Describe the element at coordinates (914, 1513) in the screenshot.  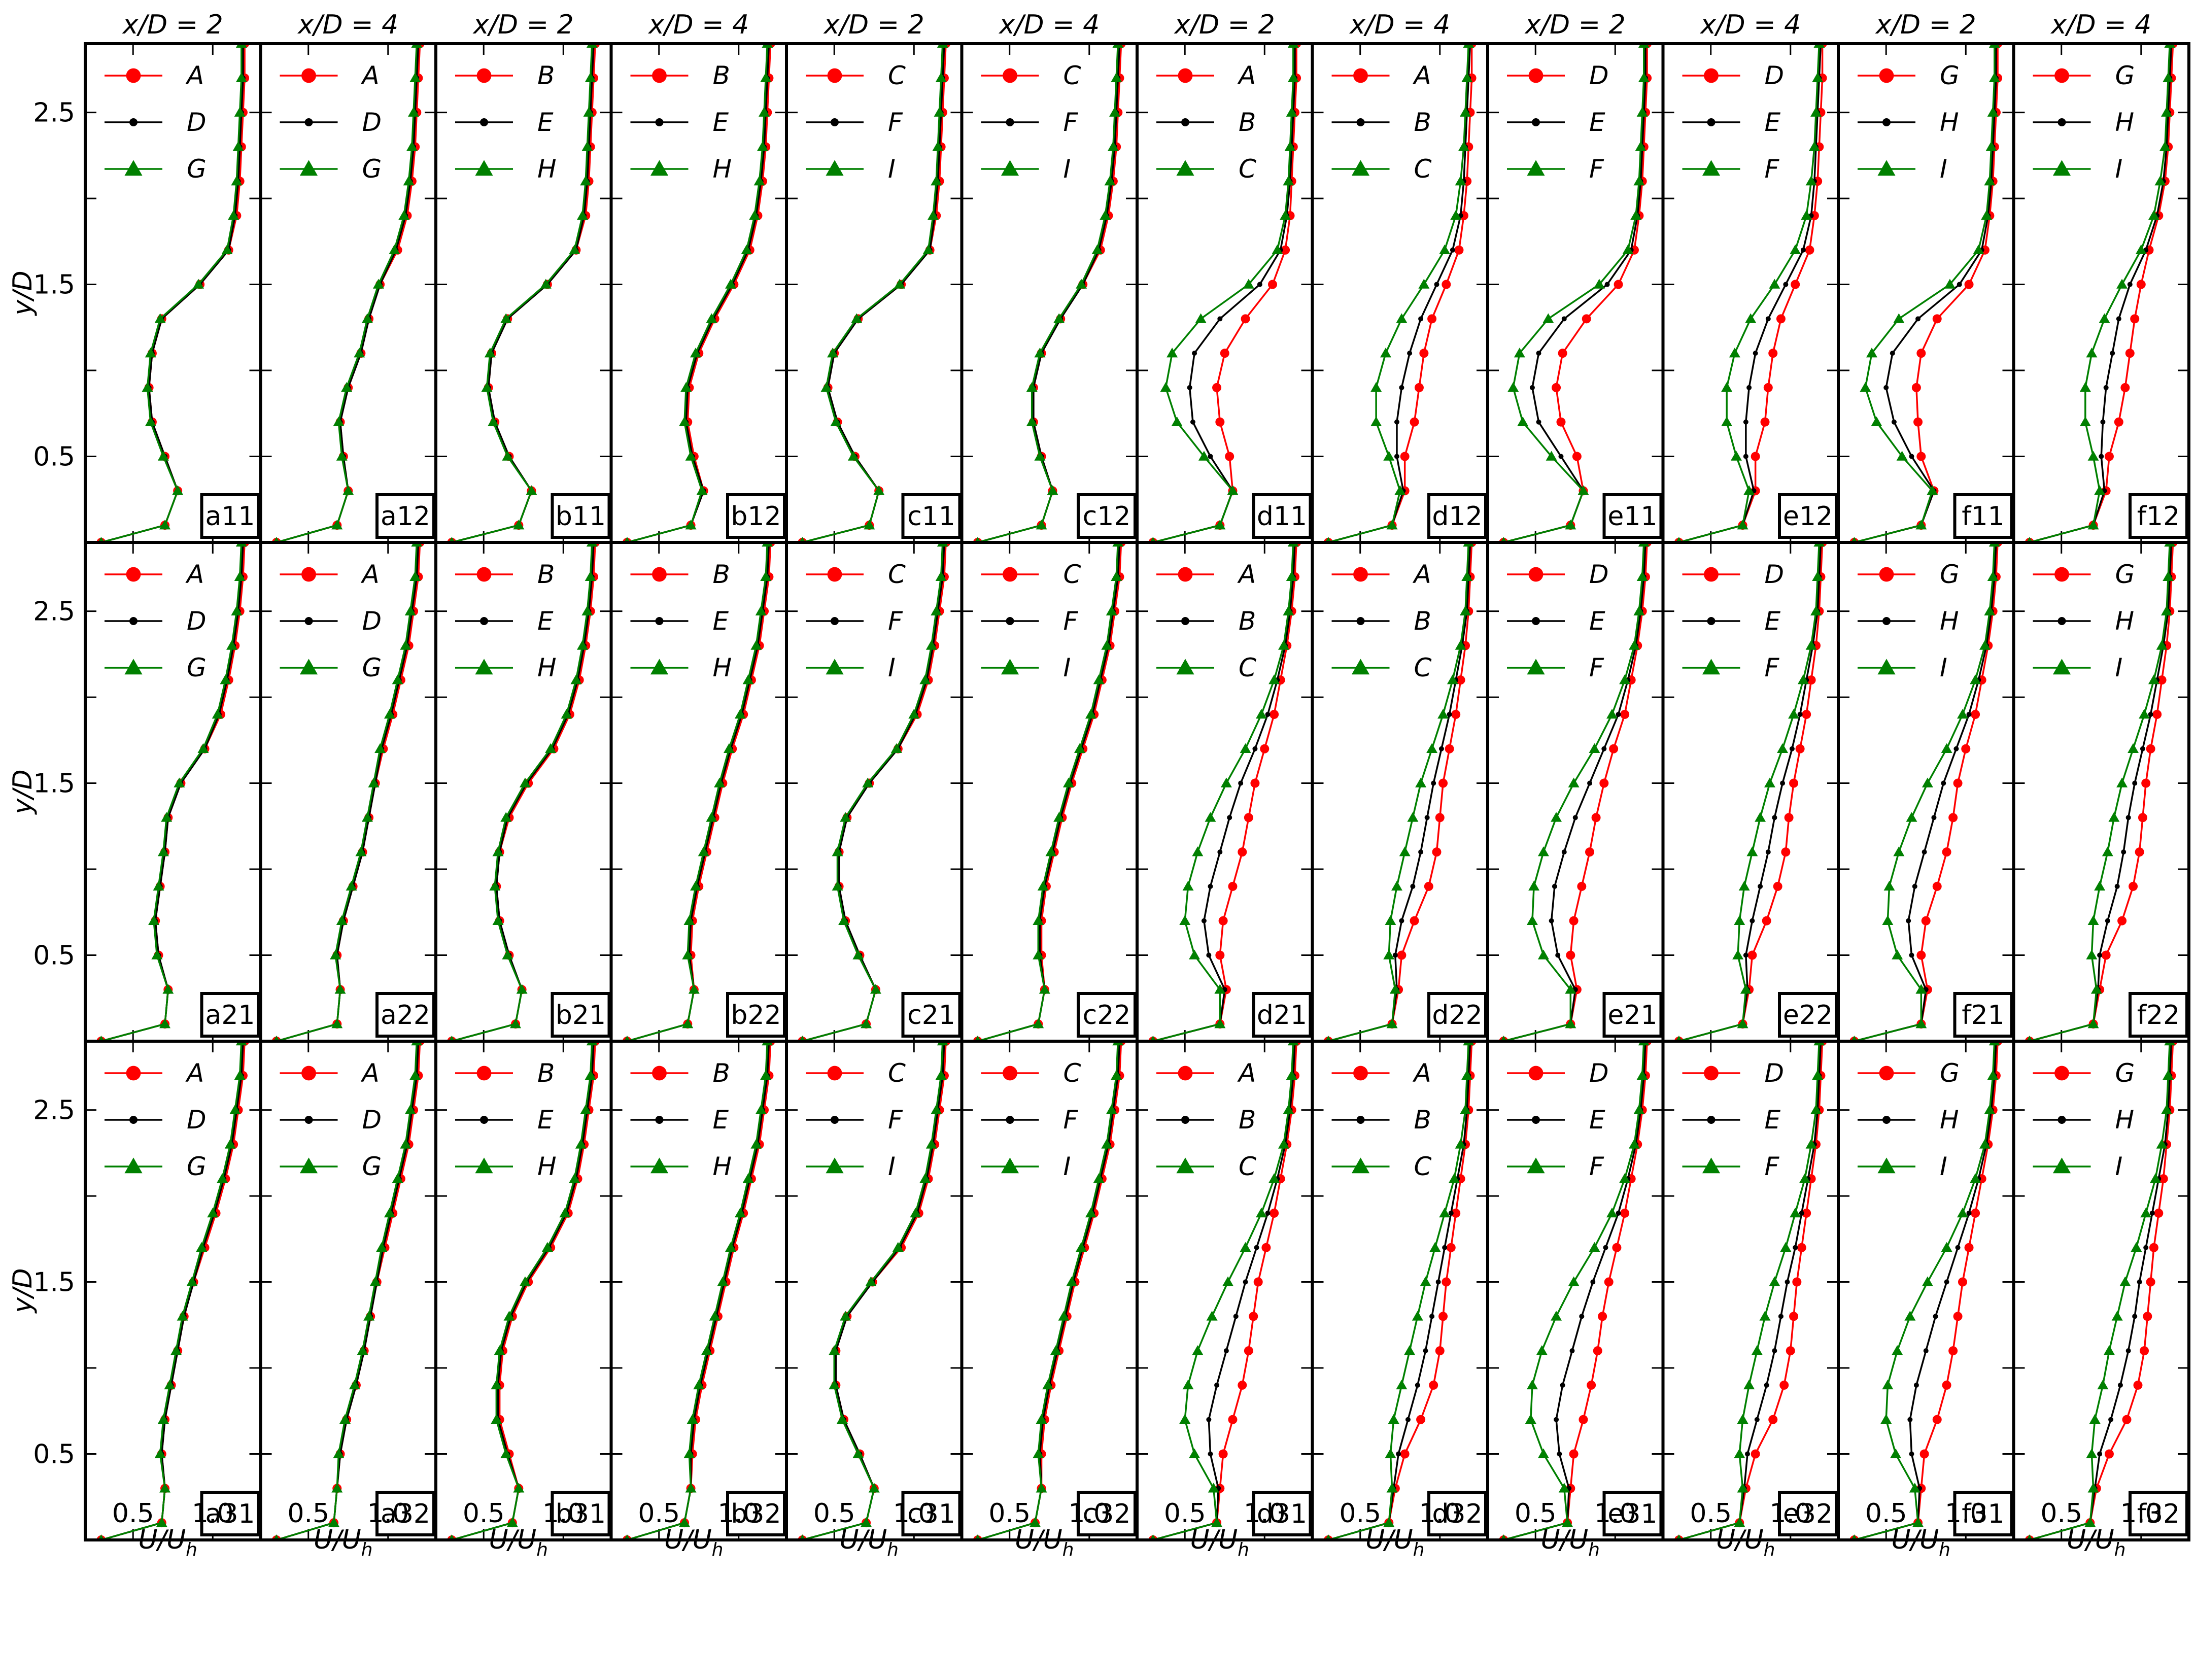
I see `x-tick-label: 1.0` at that location.